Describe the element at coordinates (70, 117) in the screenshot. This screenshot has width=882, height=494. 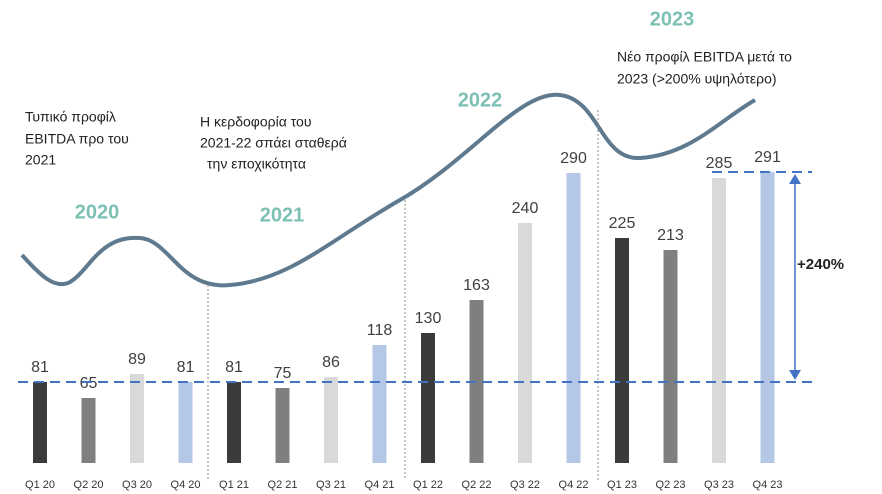
I see `annotation: Τυπικό προφίλ` at that location.